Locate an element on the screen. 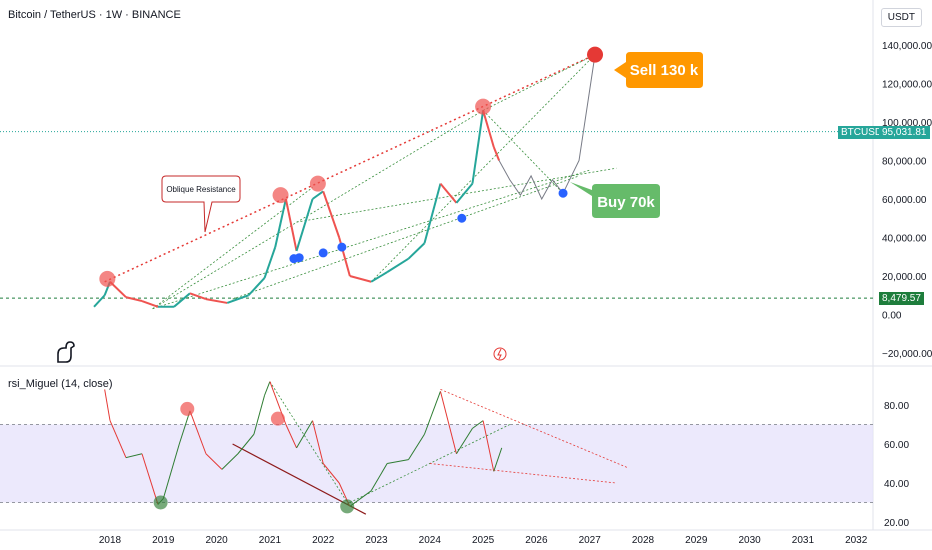  price-tick-label: 20,000.00 is located at coordinates (904, 277).